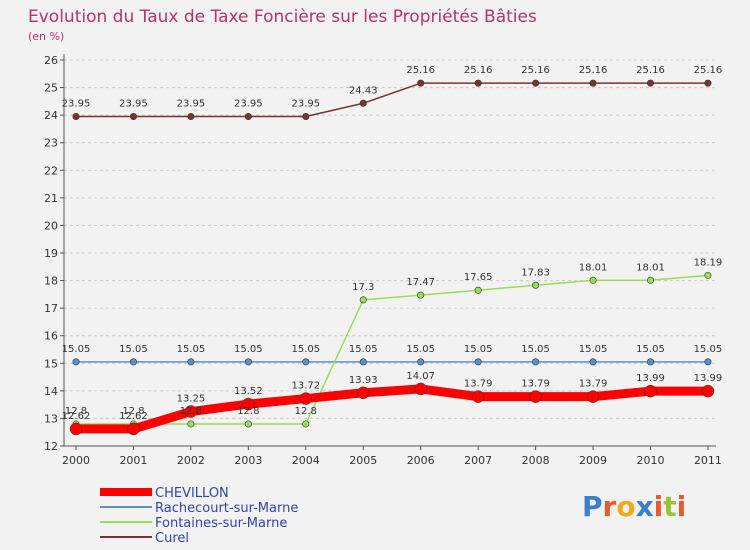 The height and width of the screenshot is (550, 750). I want to click on data-label: 13.25, so click(191, 399).